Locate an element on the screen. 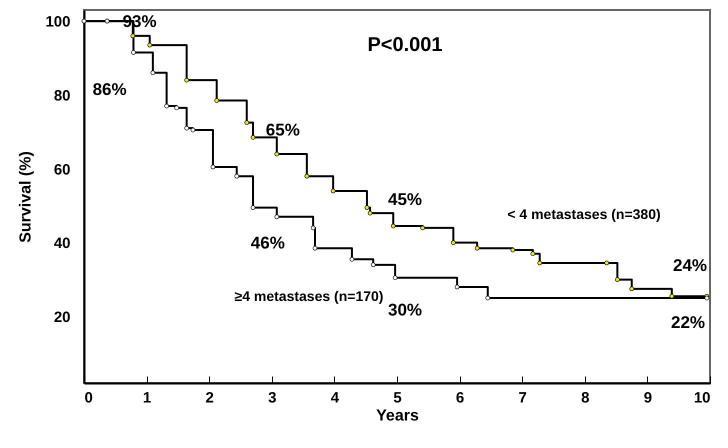  annotation: 30% is located at coordinates (405, 310).